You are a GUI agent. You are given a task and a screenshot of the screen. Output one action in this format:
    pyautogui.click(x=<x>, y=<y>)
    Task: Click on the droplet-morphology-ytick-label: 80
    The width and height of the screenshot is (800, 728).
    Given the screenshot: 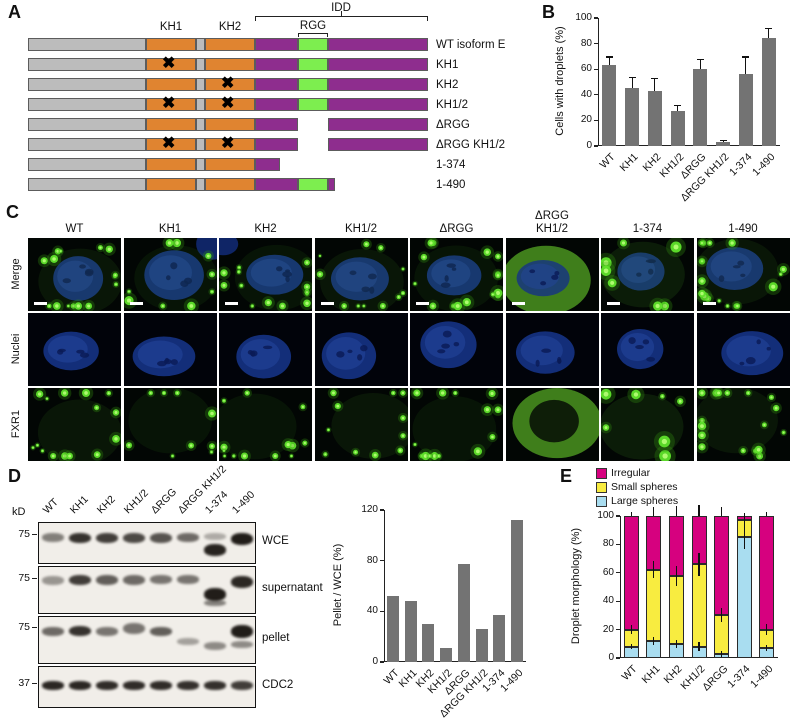 What is the action you would take?
    pyautogui.click(x=608, y=544)
    